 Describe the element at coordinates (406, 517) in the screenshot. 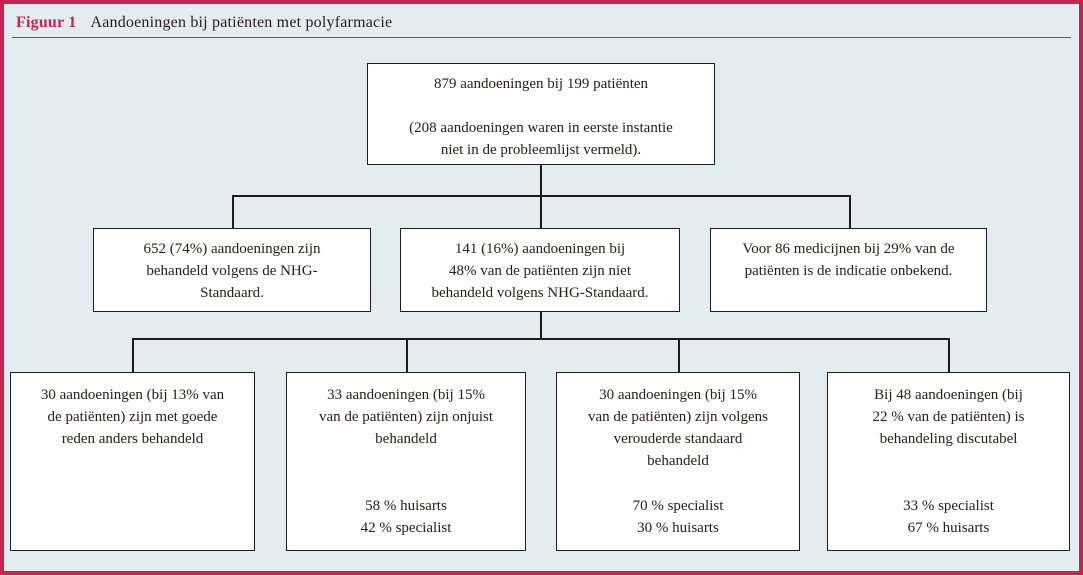

I see `node-incorrect-stats: 58 % huisarts 42 % specialist` at that location.